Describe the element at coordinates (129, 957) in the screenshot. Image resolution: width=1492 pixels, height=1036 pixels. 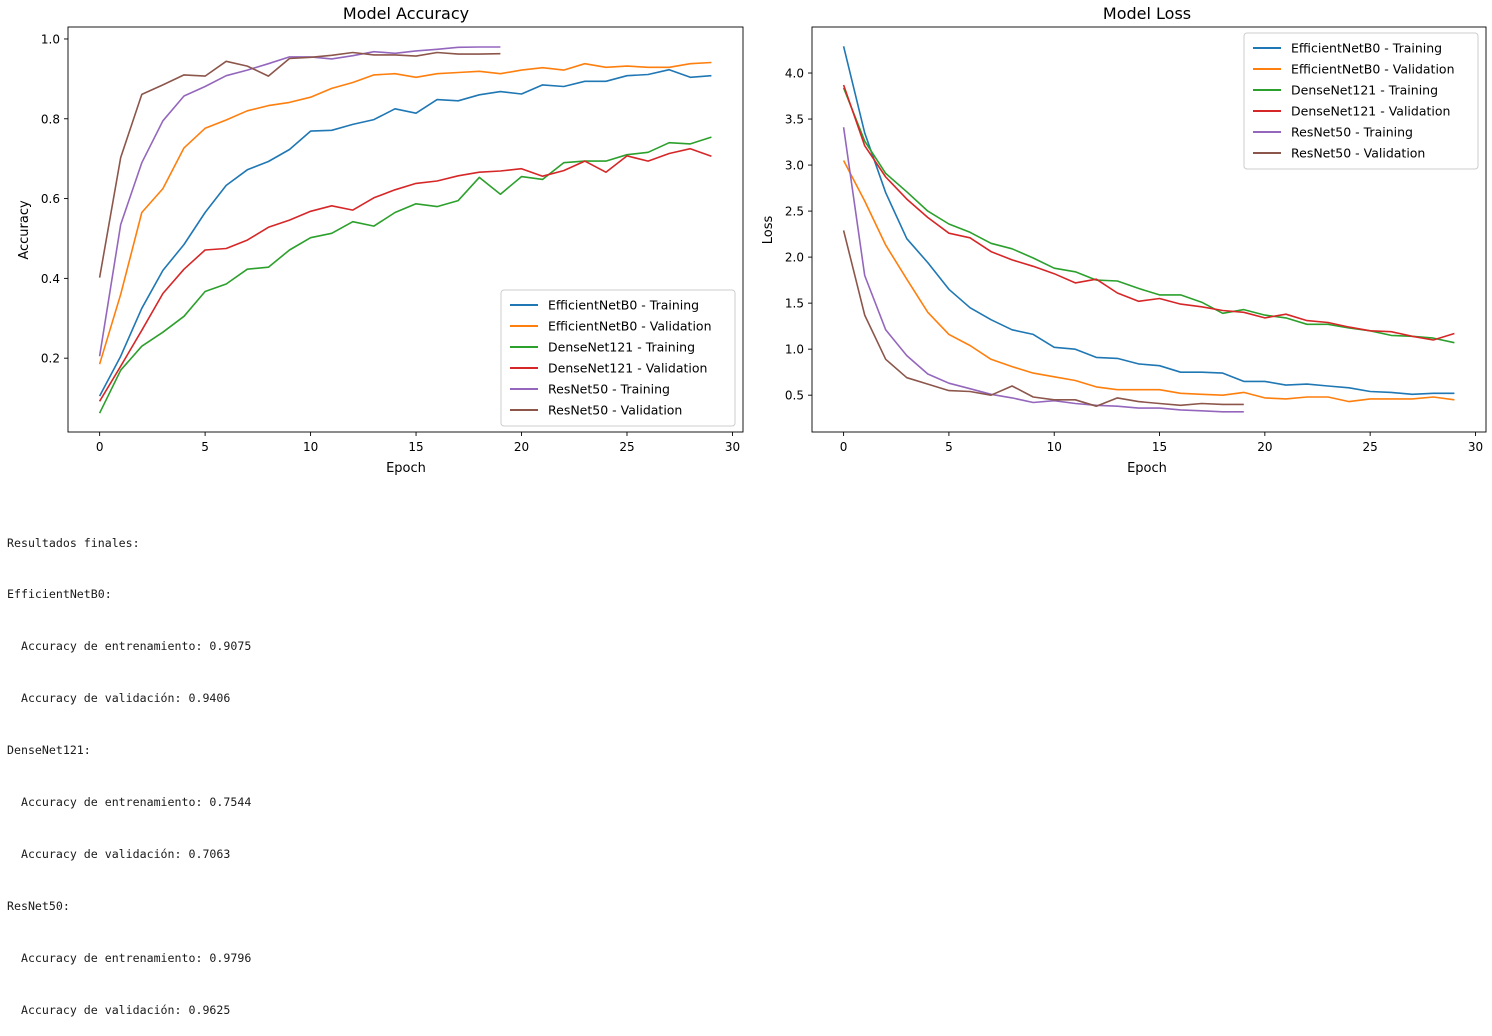
I see `output-line: Accuracy de entrenamiento: 0.9796` at that location.